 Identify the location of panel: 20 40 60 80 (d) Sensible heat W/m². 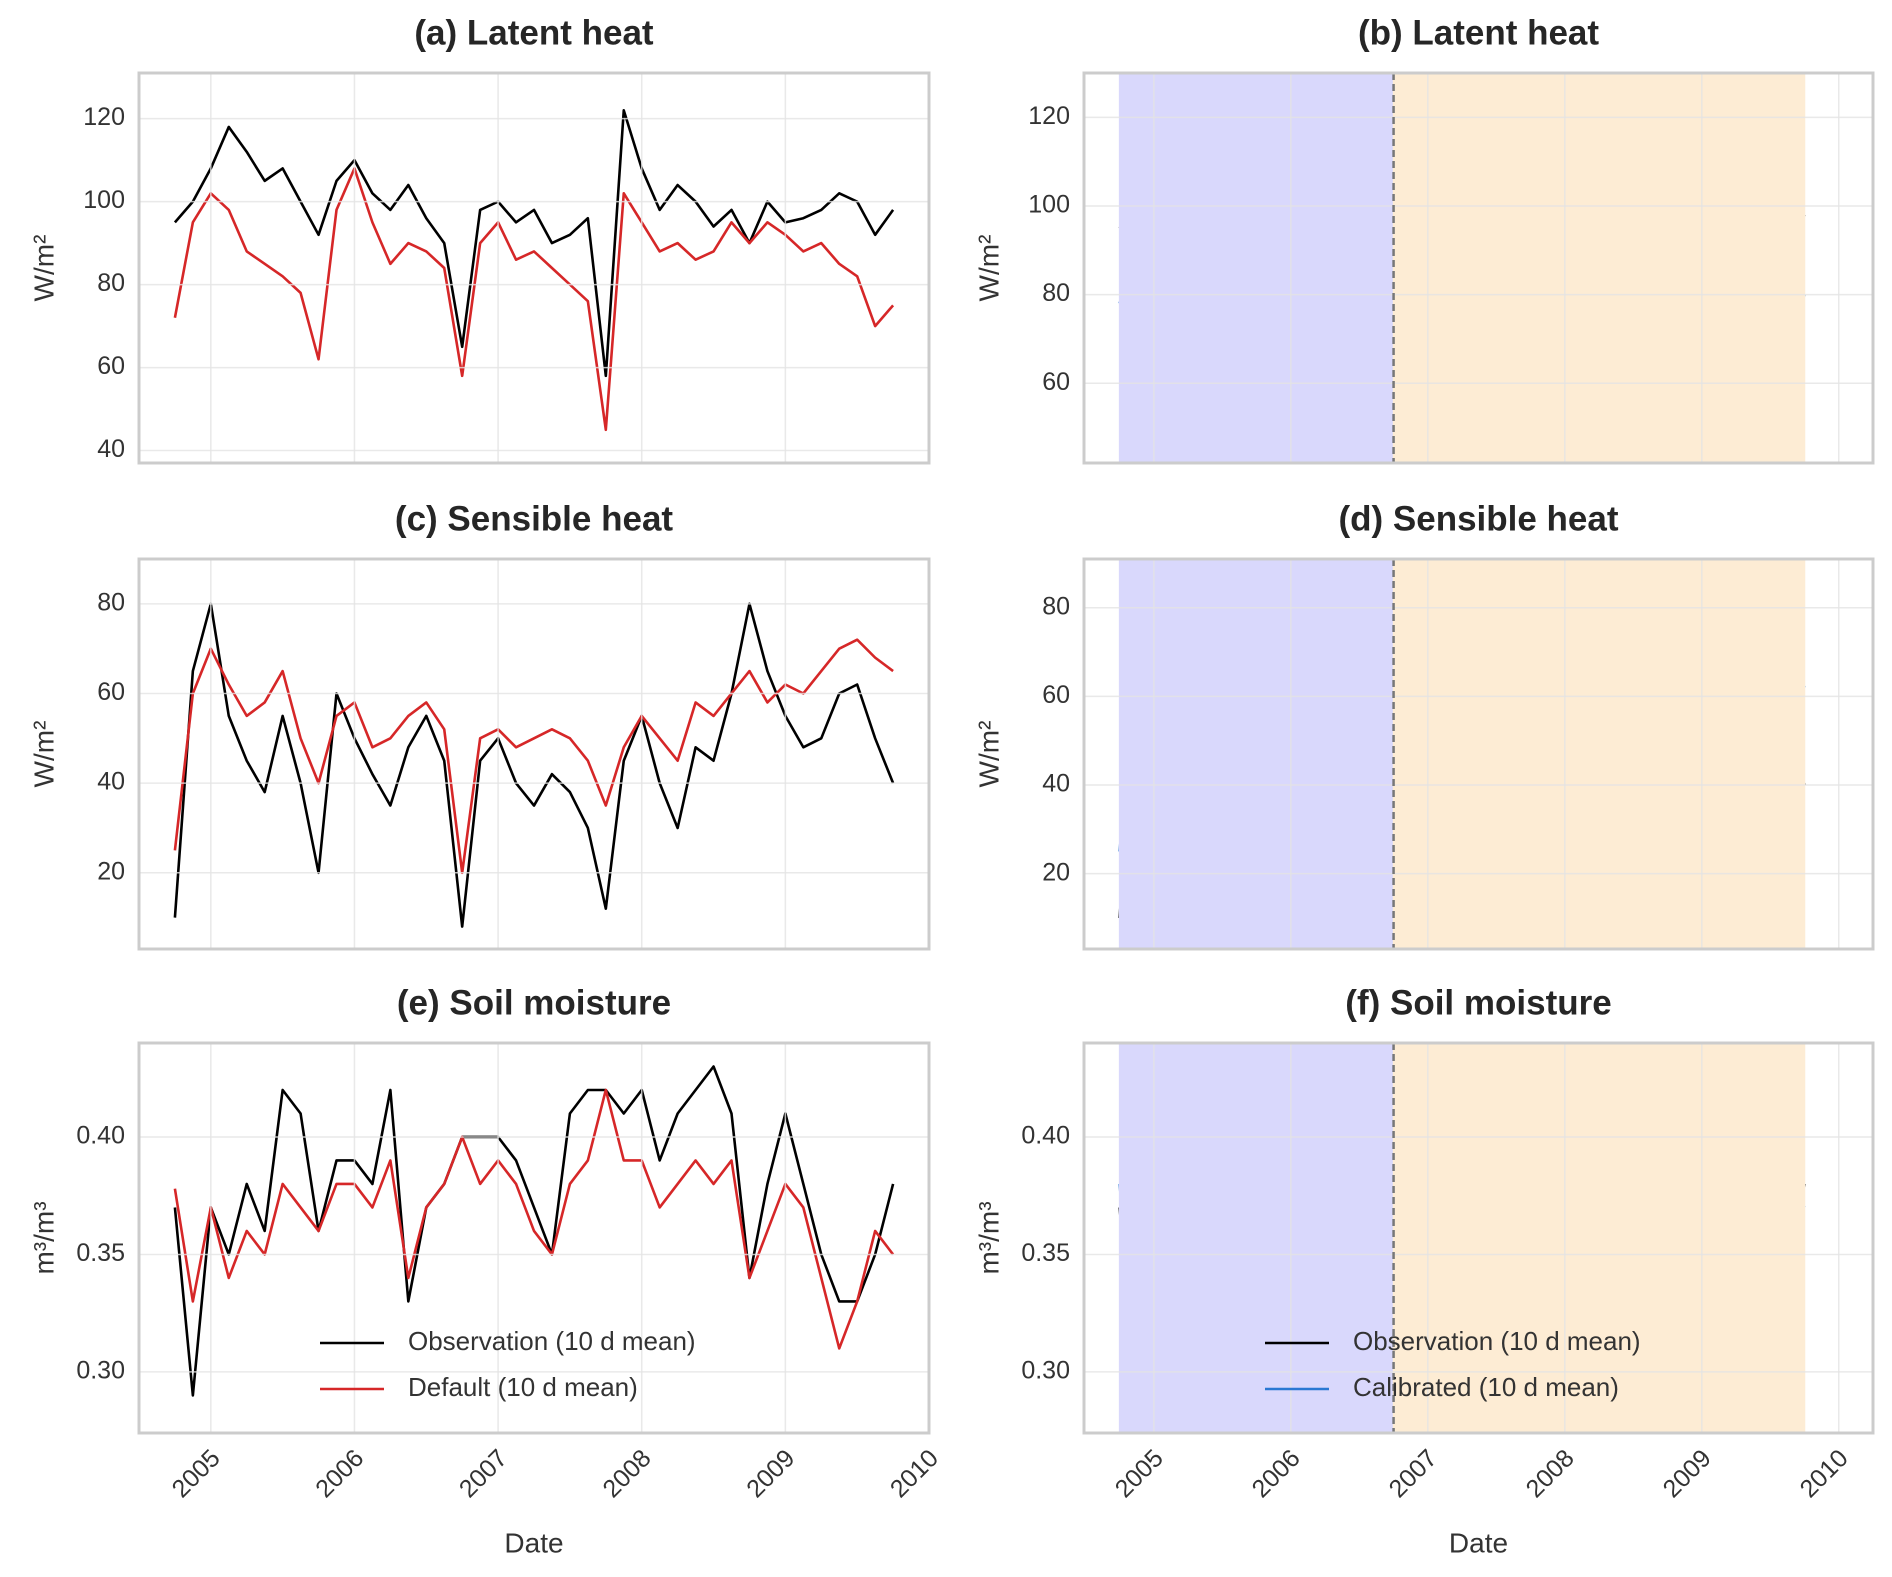
(1424, 725).